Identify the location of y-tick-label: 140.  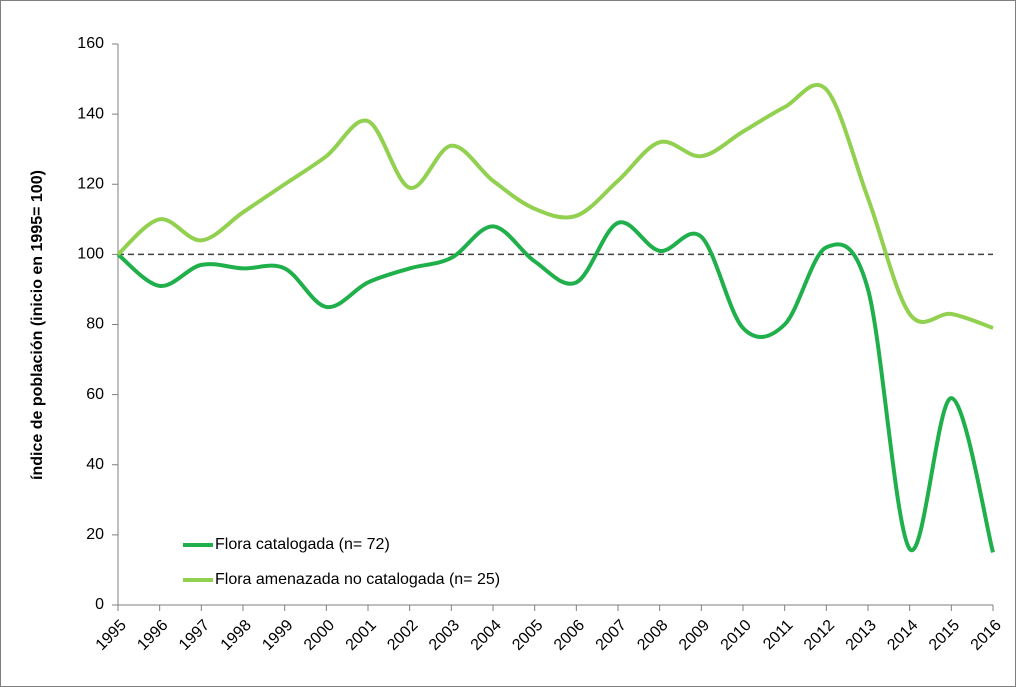
(90, 113).